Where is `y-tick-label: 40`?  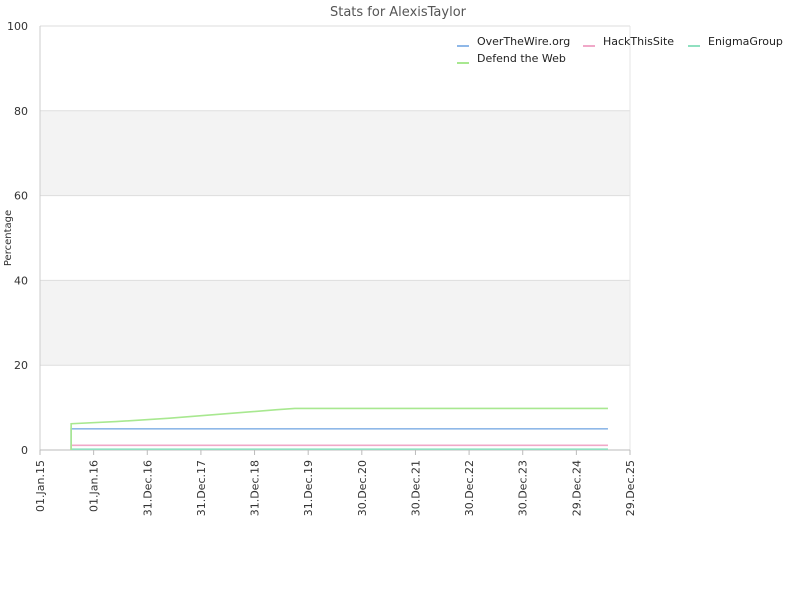
y-tick-label: 40 is located at coordinates (21, 280).